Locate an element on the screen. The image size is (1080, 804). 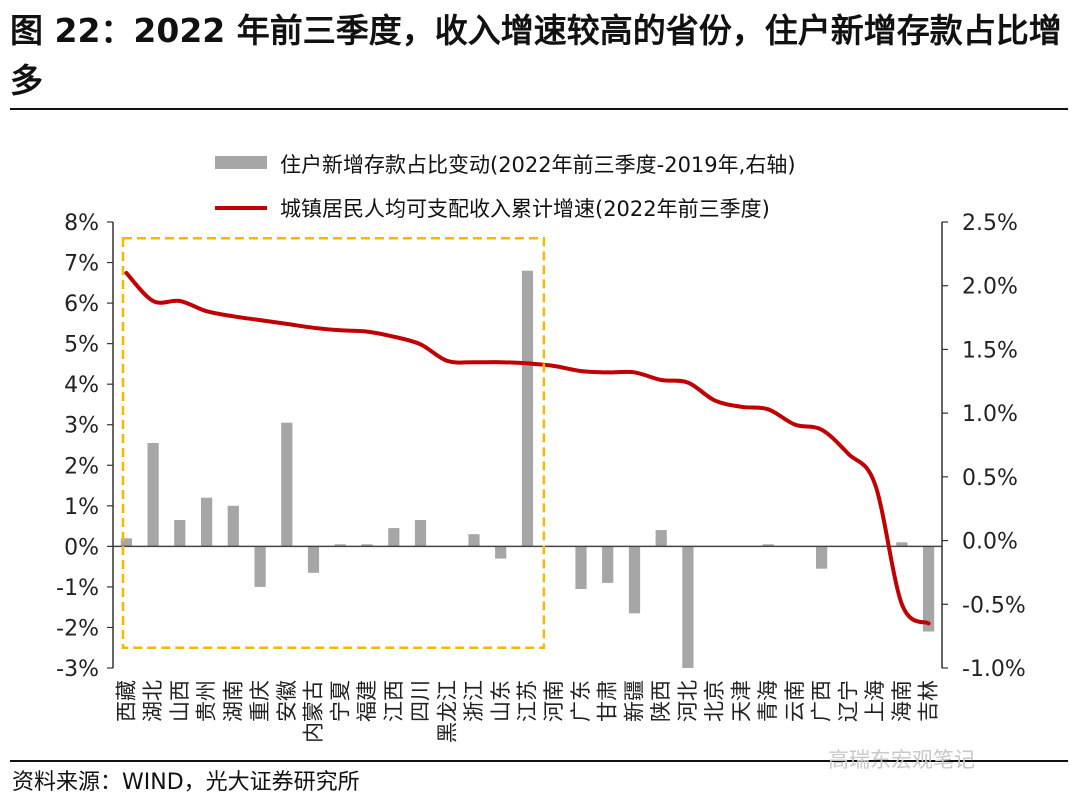
bar-海南 is located at coordinates (902, 544).